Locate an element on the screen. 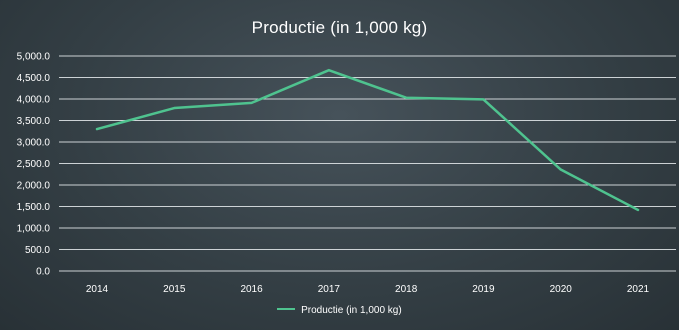 This screenshot has height=330, width=679. y-tick-label: 3,000.0 is located at coordinates (34, 143).